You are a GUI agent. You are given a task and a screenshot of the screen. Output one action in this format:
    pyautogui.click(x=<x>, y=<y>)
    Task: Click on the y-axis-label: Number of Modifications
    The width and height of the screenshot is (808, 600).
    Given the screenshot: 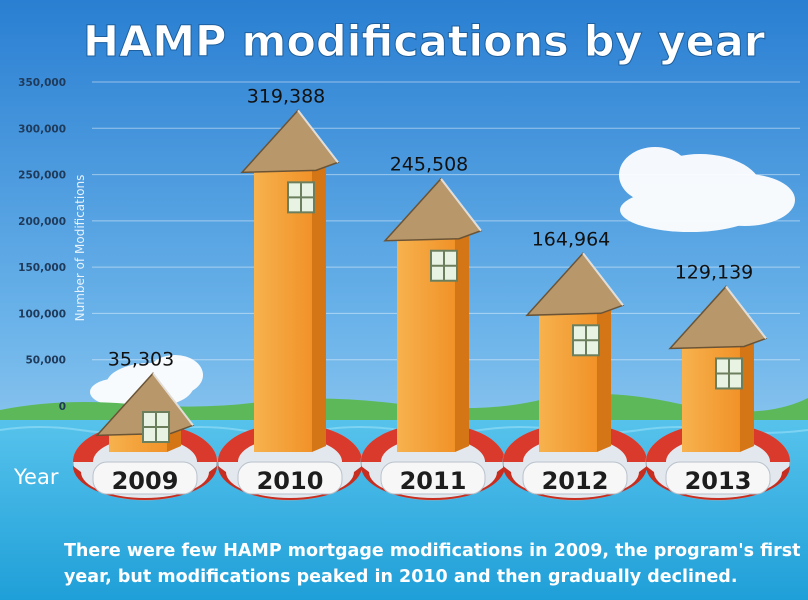 What is the action you would take?
    pyautogui.click(x=80, y=248)
    